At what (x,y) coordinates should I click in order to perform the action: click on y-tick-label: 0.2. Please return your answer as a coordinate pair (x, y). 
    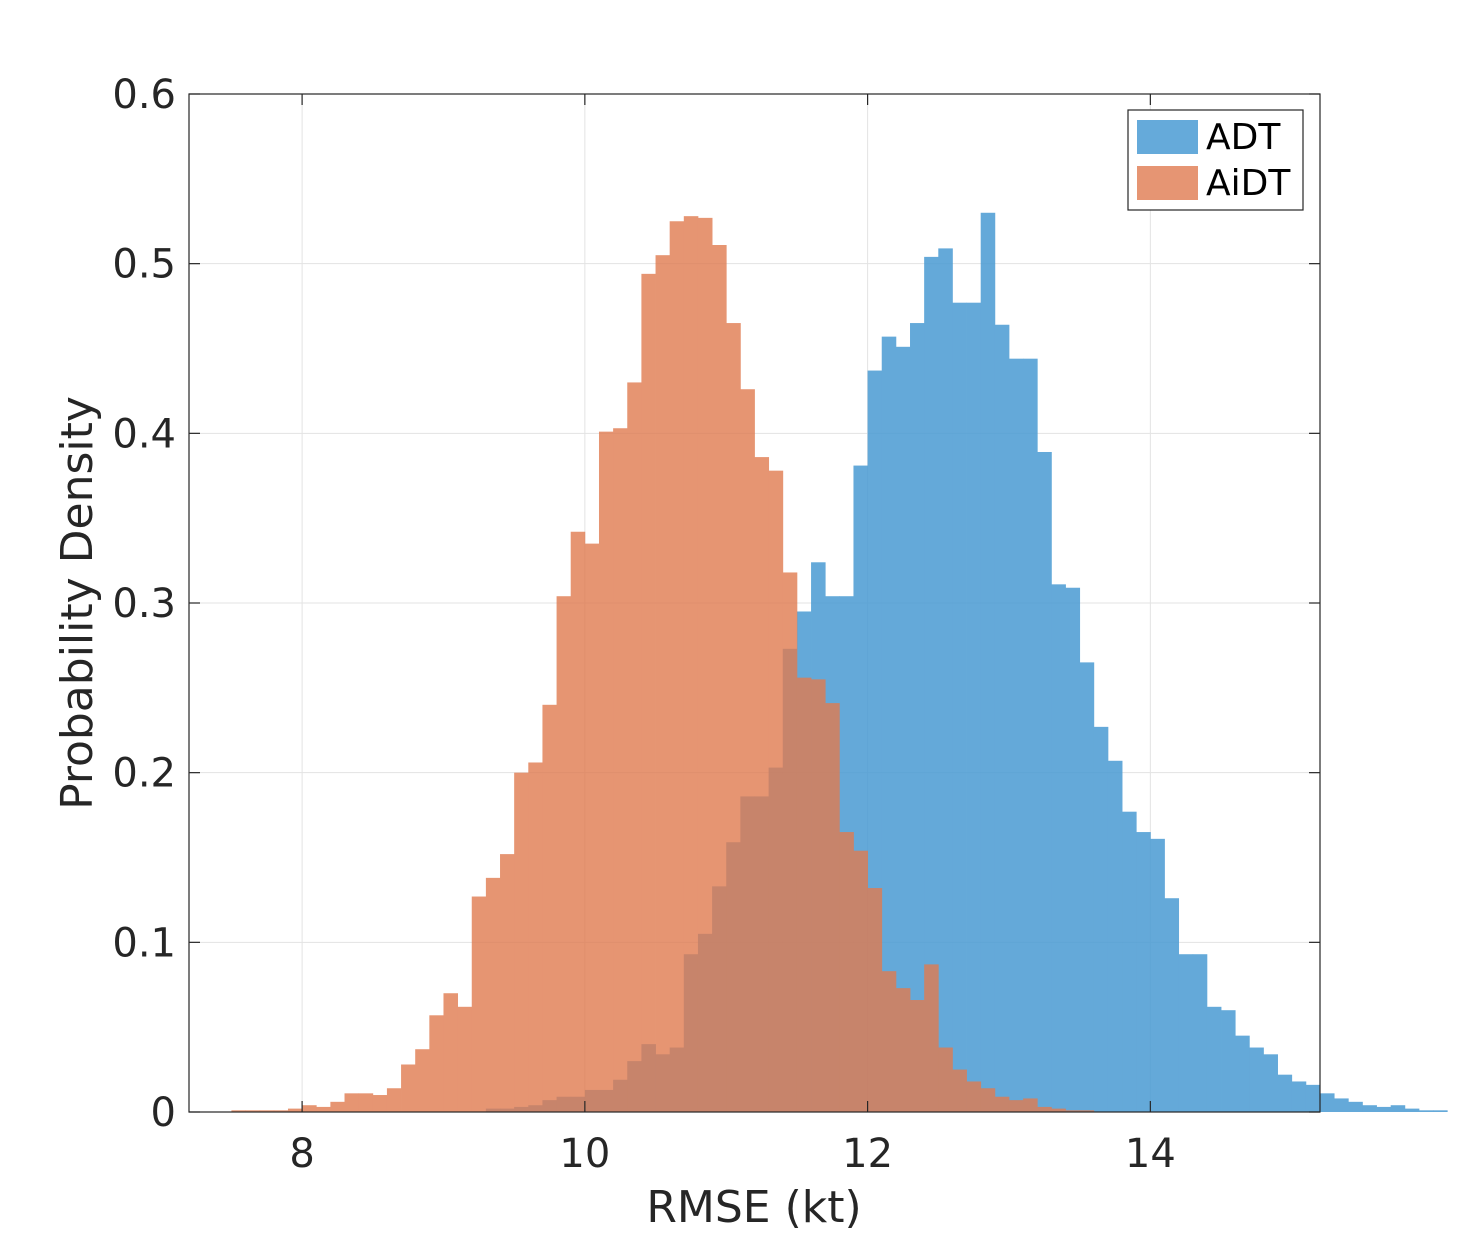
    Looking at the image, I should click on (144, 774).